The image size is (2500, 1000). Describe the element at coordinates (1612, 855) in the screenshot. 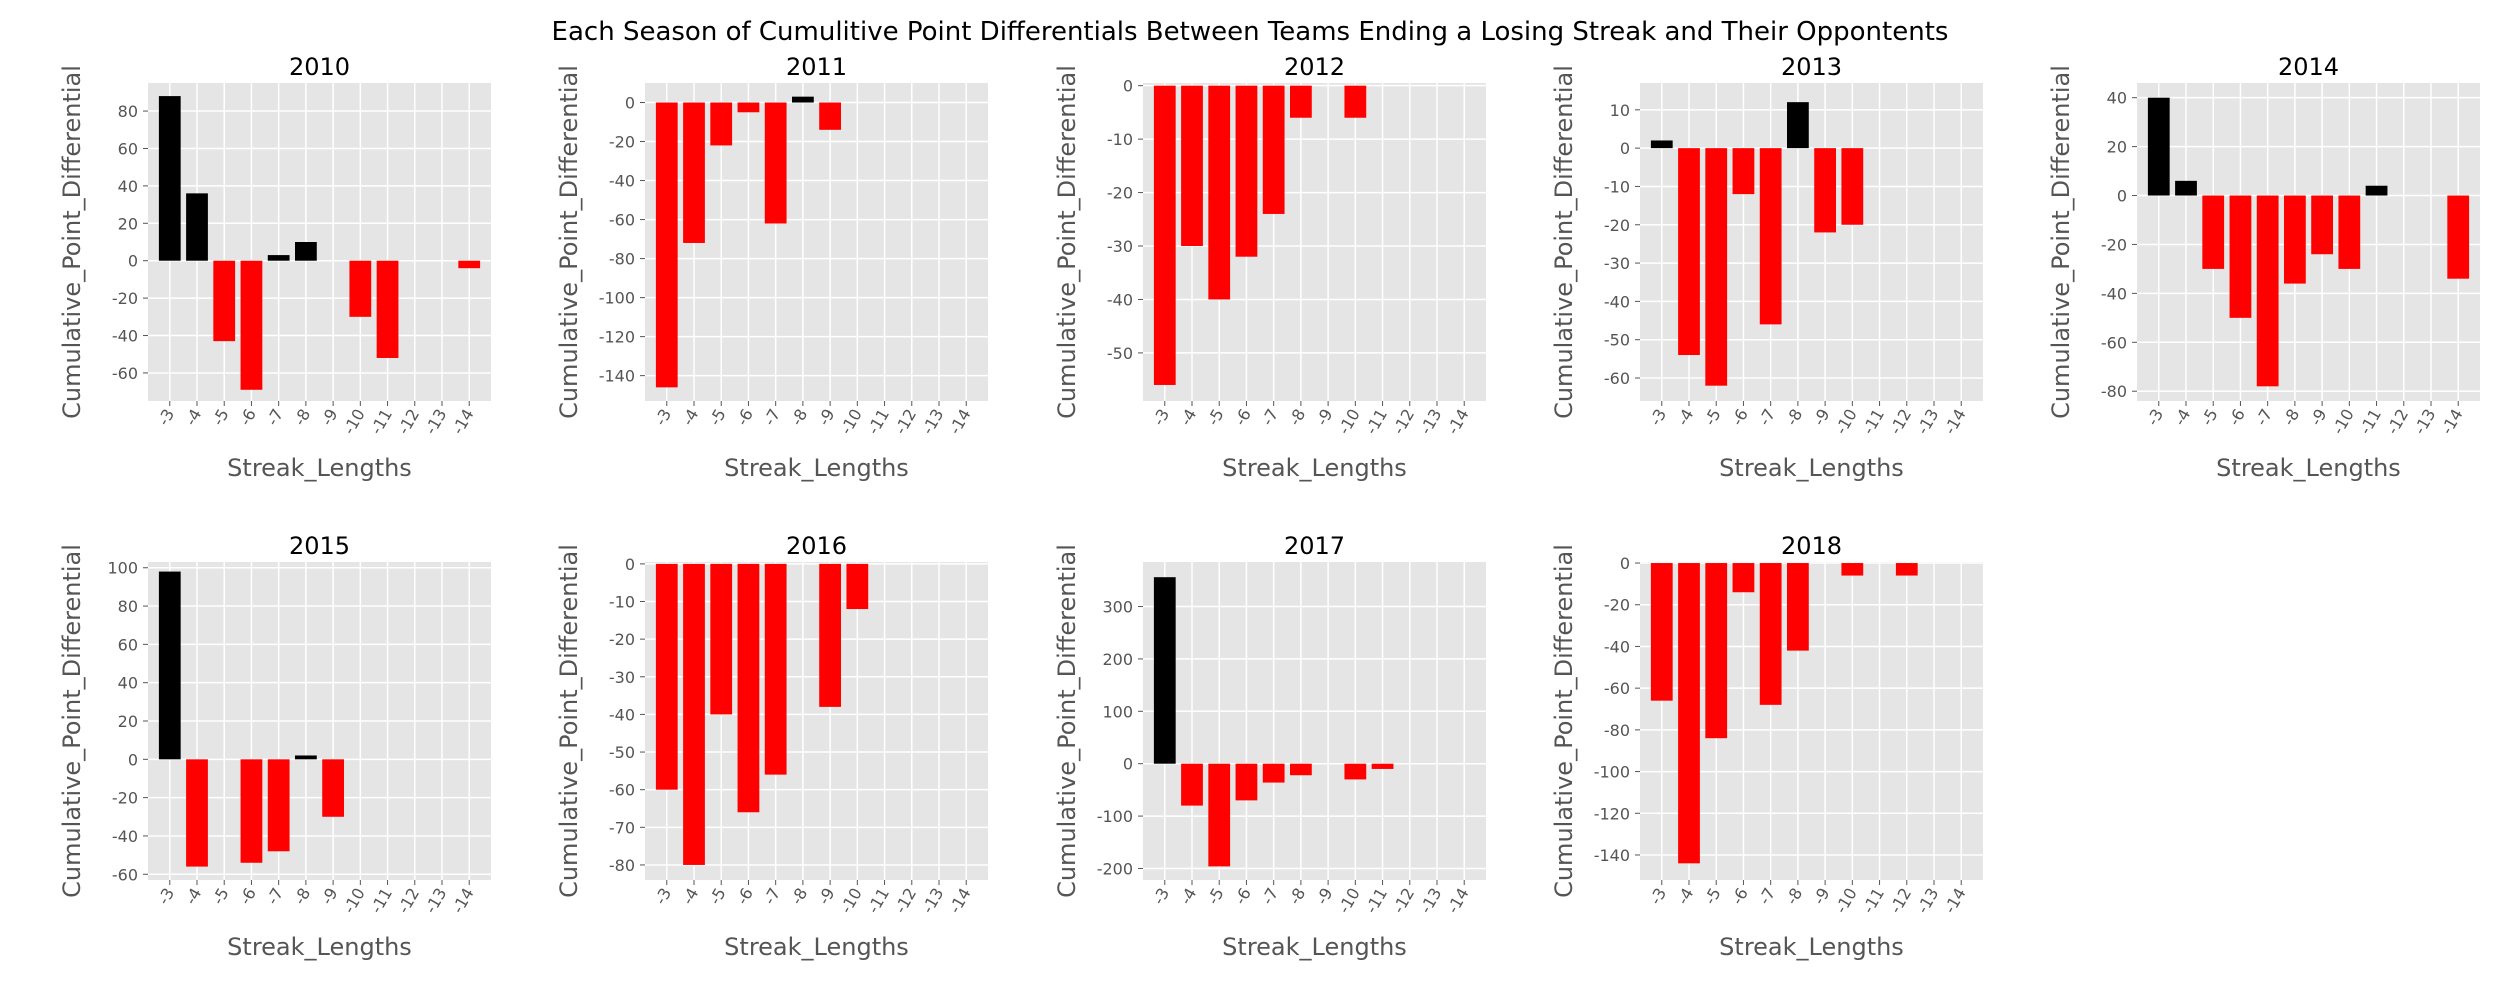

I see `ytick-label: -140` at that location.